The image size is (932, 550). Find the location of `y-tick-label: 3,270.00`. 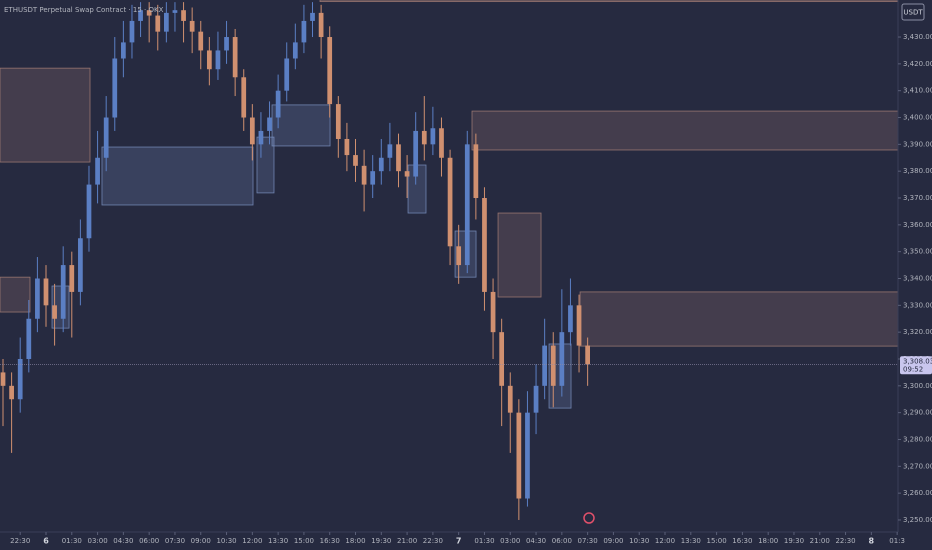

y-tick-label: 3,270.00 is located at coordinates (917, 466).